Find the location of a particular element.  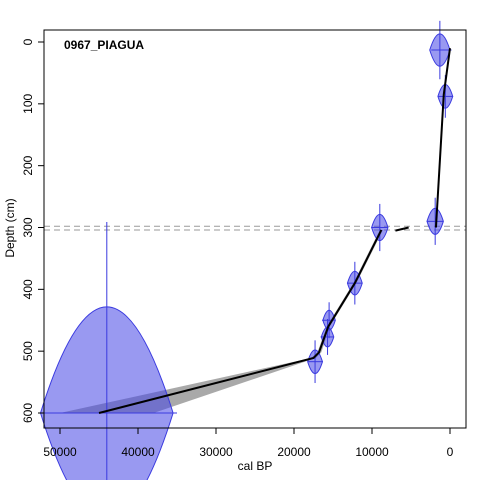

chart-title: 0967_PIAGUA is located at coordinates (104, 45).